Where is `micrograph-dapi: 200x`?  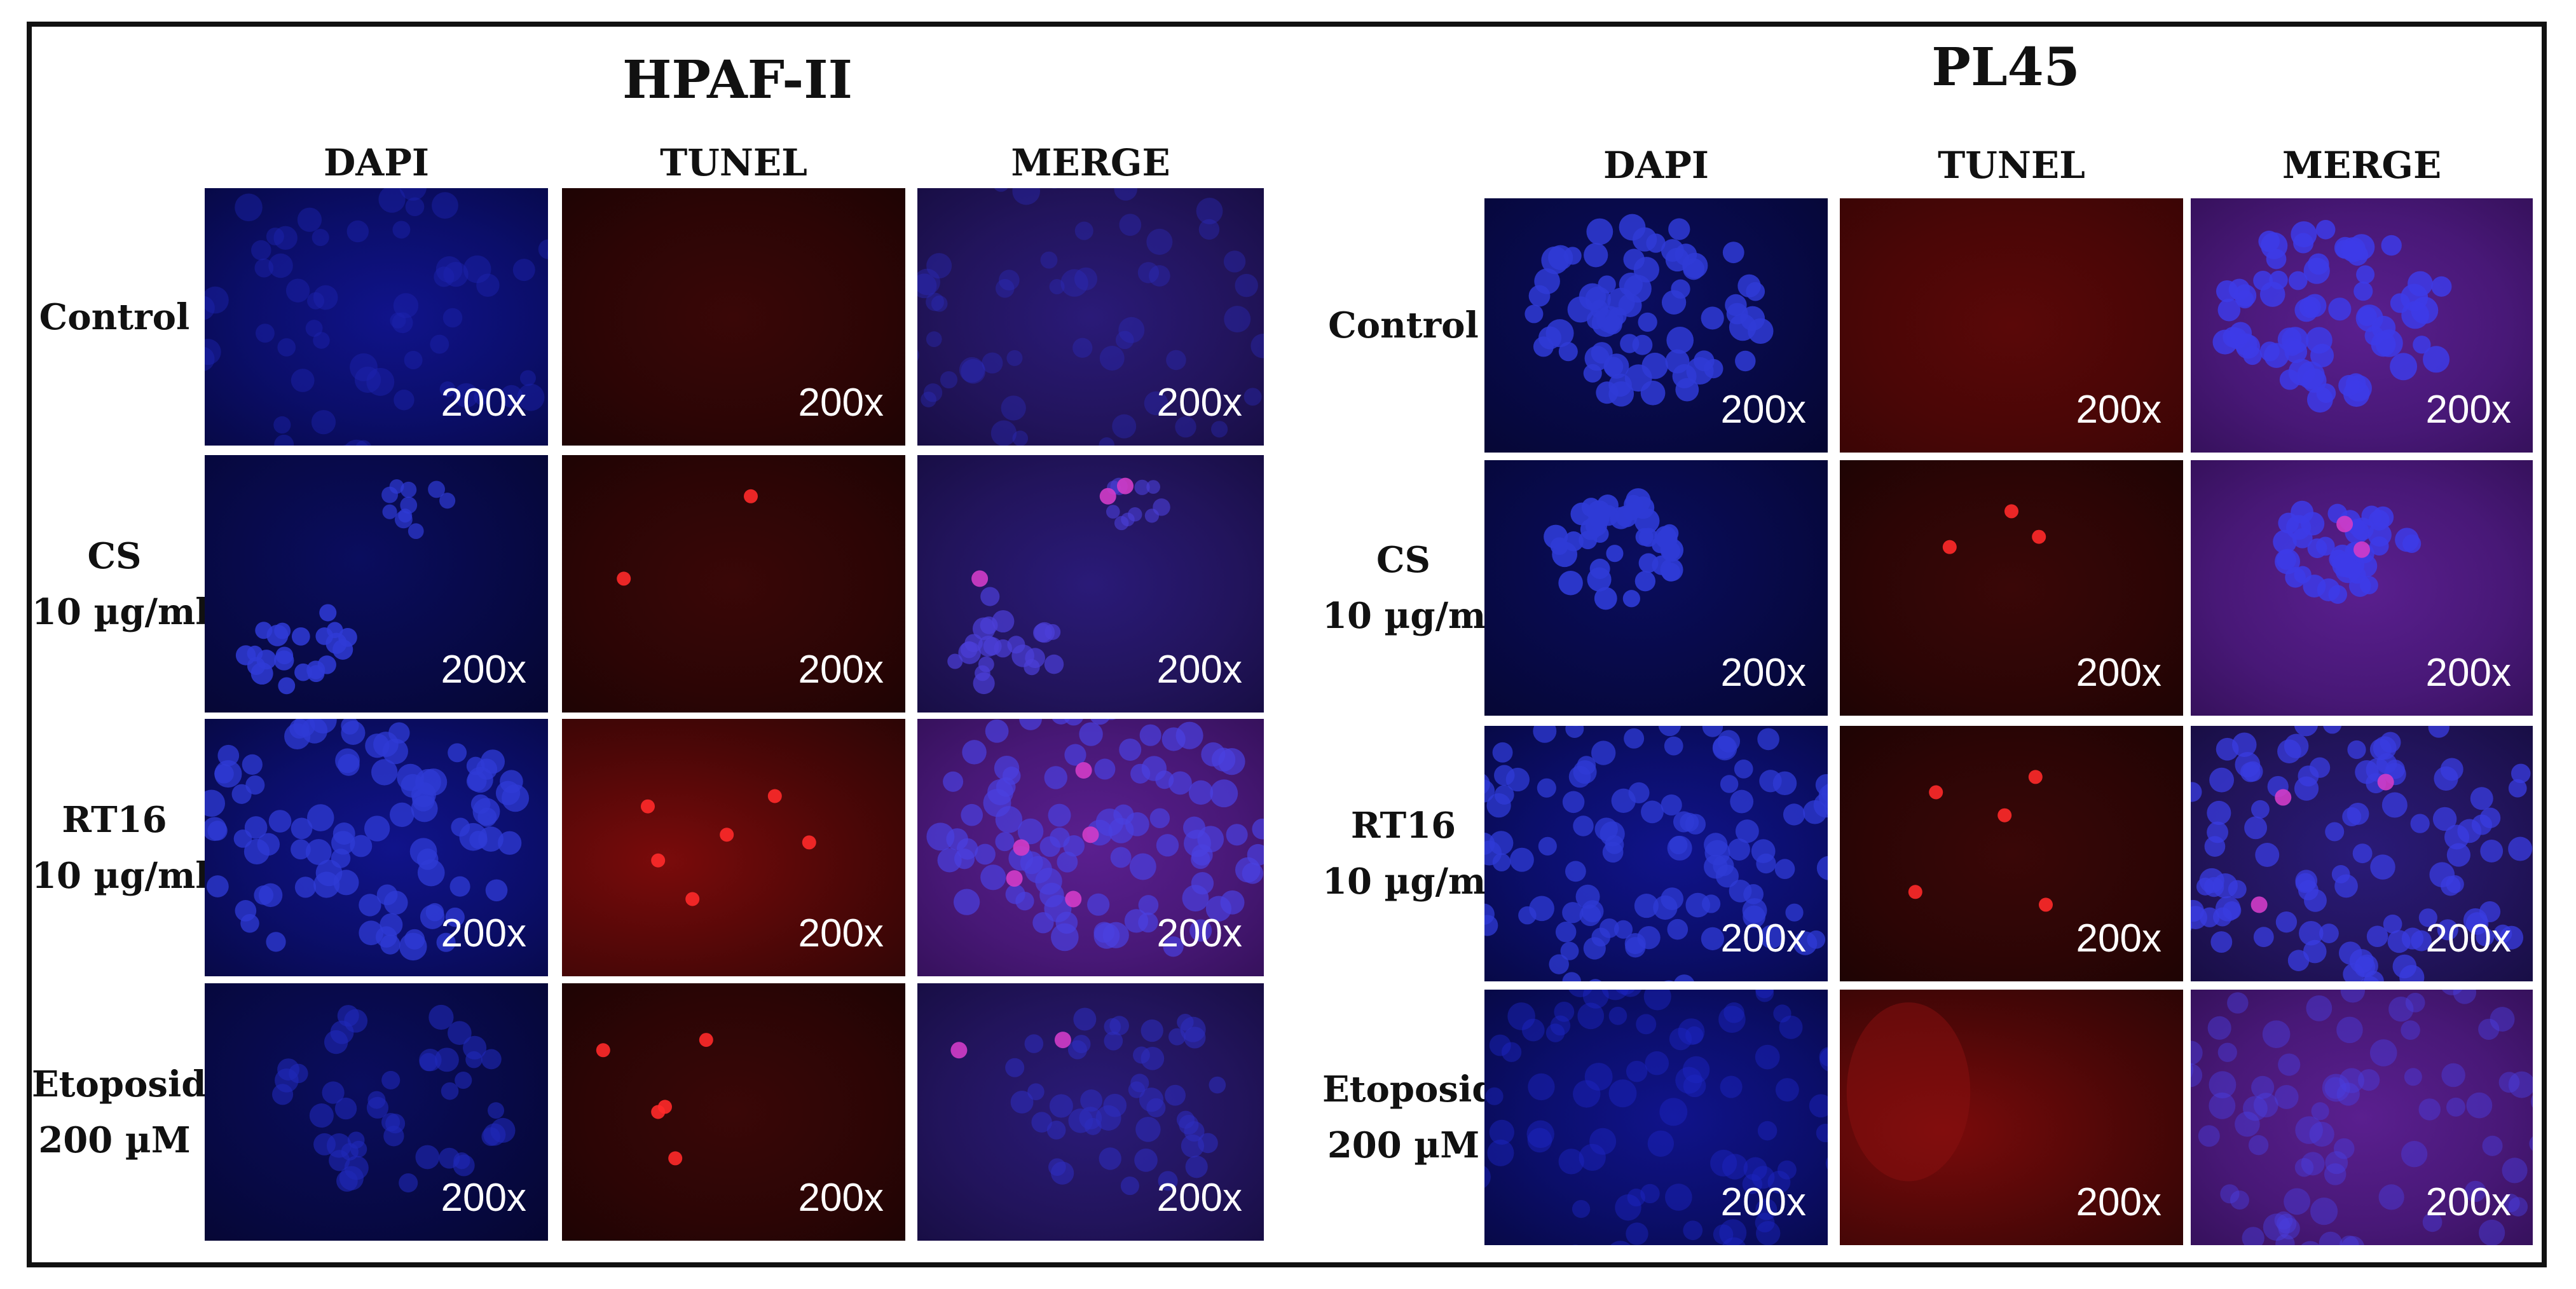 micrograph-dapi: 200x is located at coordinates (1656, 853).